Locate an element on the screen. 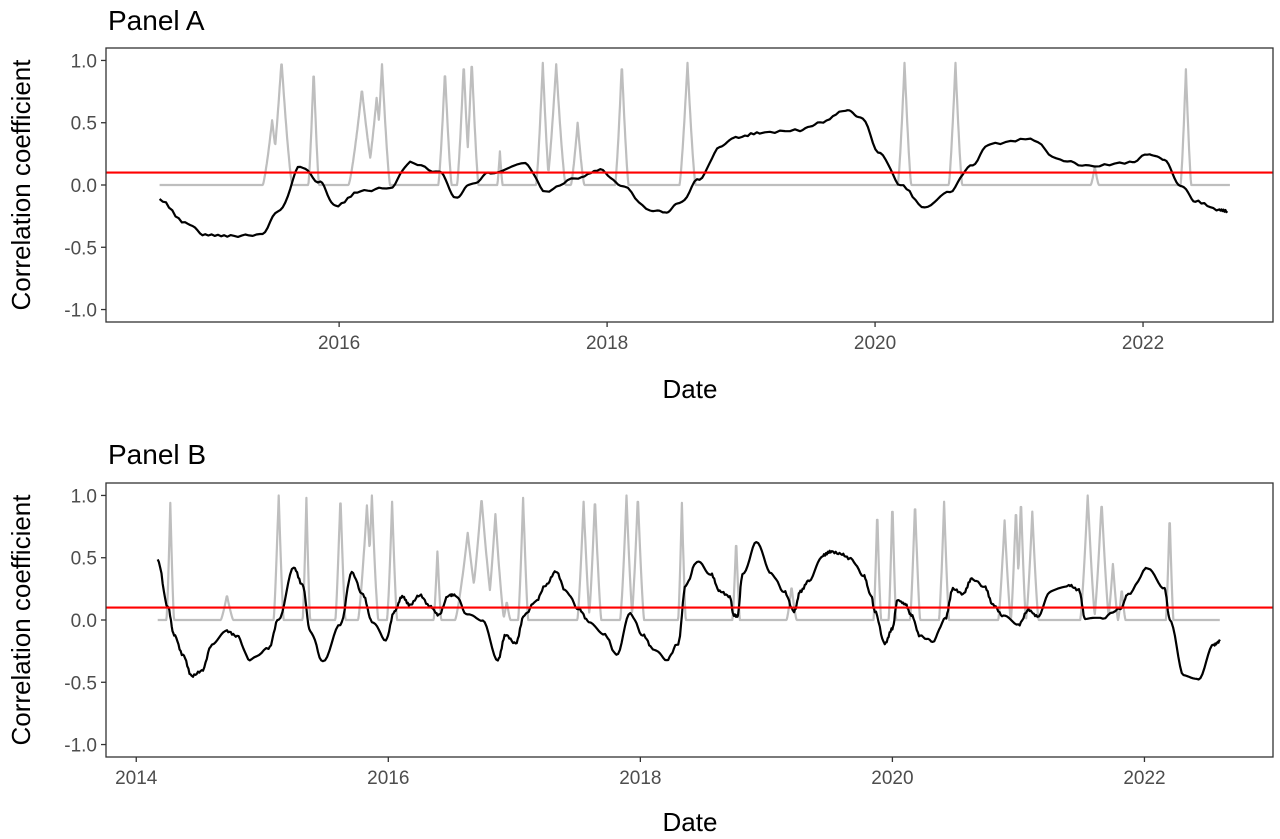 Image resolution: width=1280 pixels, height=839 pixels. panel-title: Panel B is located at coordinates (157, 454).